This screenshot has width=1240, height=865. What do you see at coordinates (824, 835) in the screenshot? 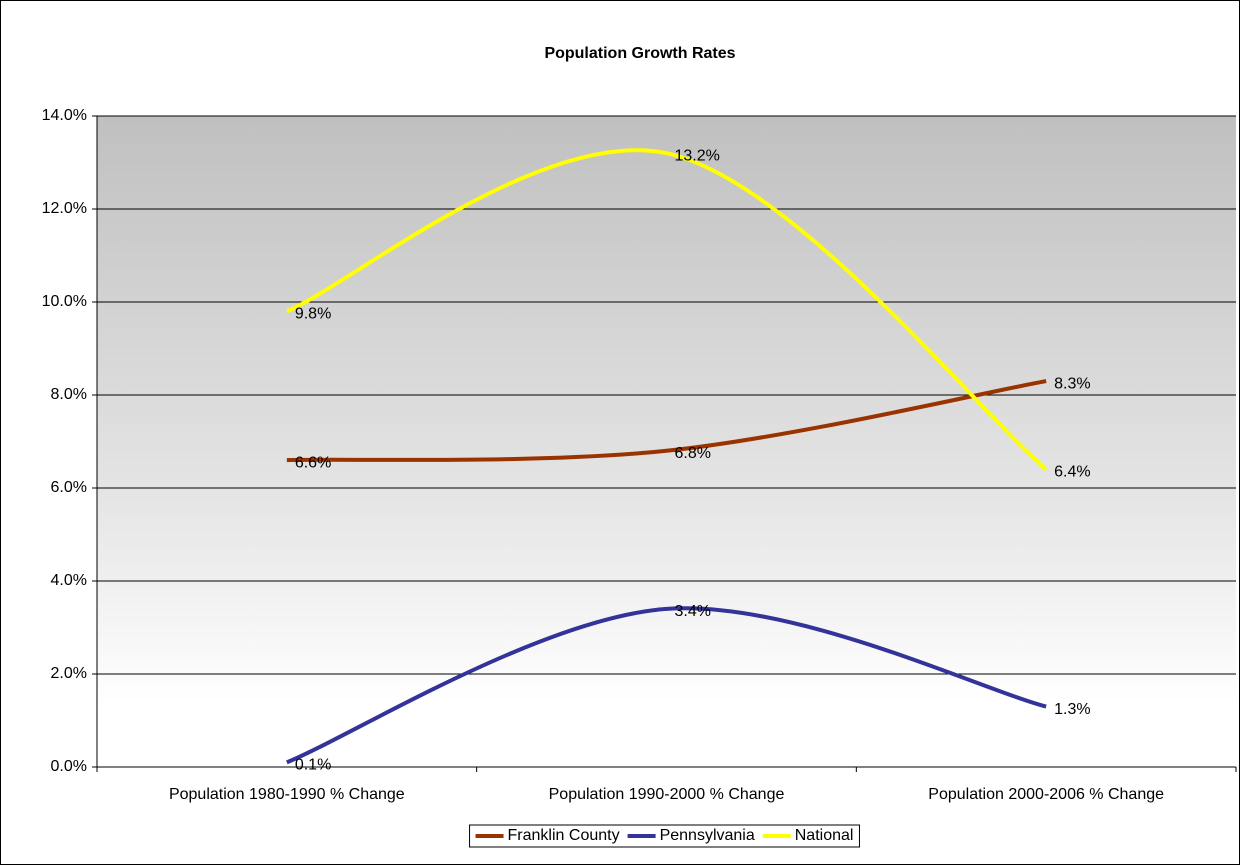
I see `legend-label: National` at bounding box center [824, 835].